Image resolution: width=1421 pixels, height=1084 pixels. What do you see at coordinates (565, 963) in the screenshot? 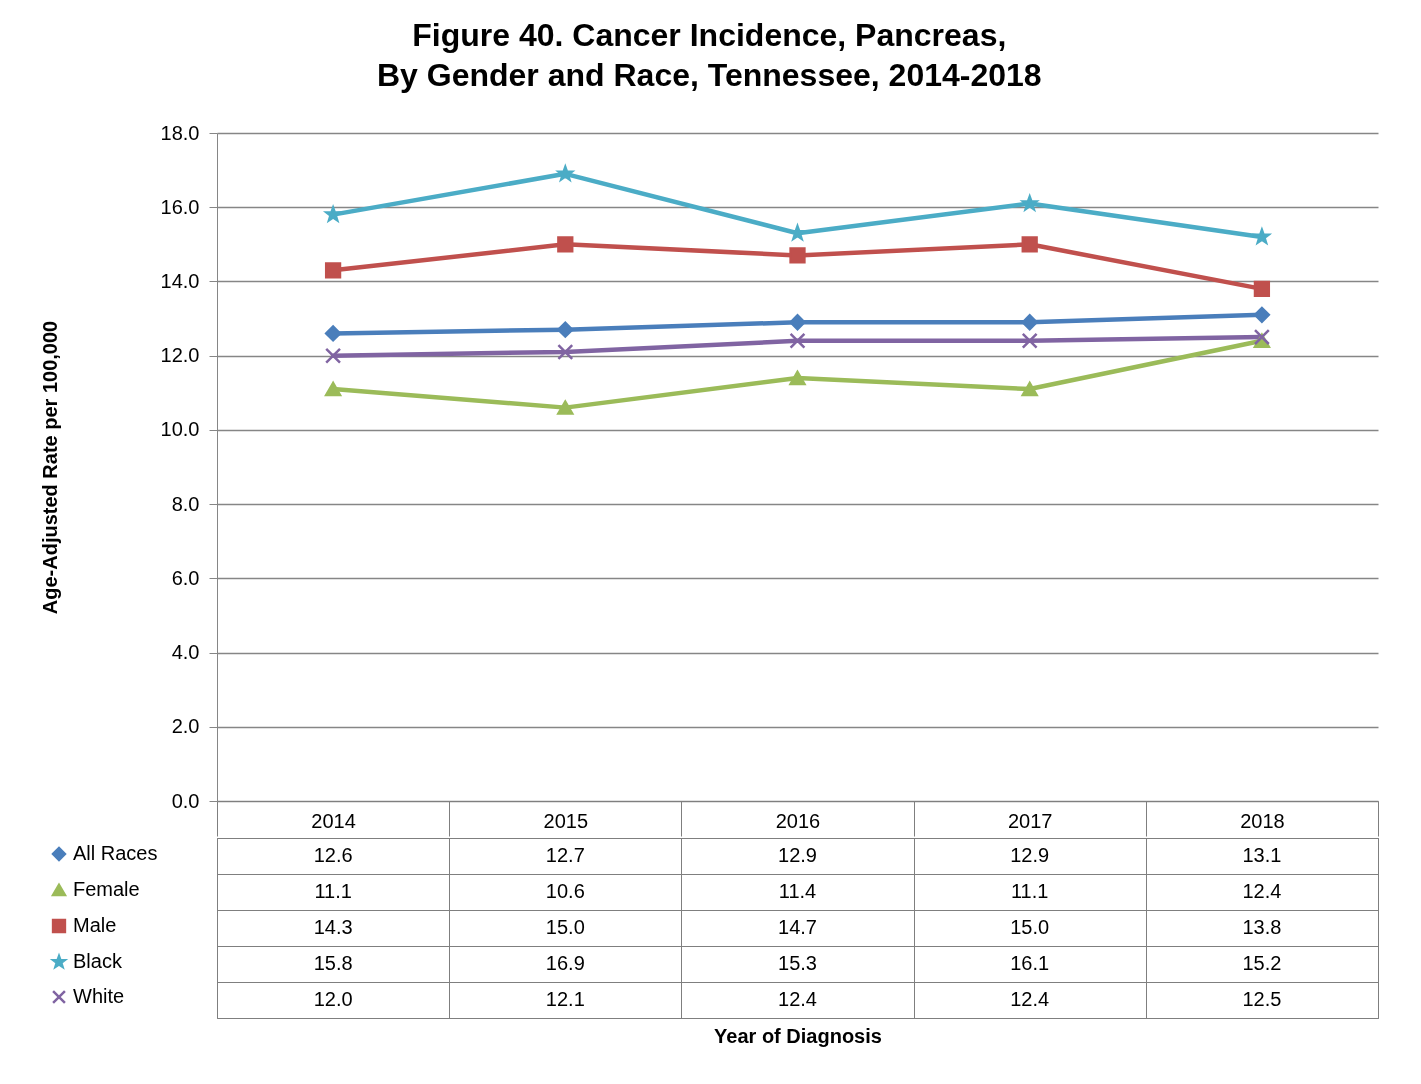
I see `data-label: 16.9` at bounding box center [565, 963].